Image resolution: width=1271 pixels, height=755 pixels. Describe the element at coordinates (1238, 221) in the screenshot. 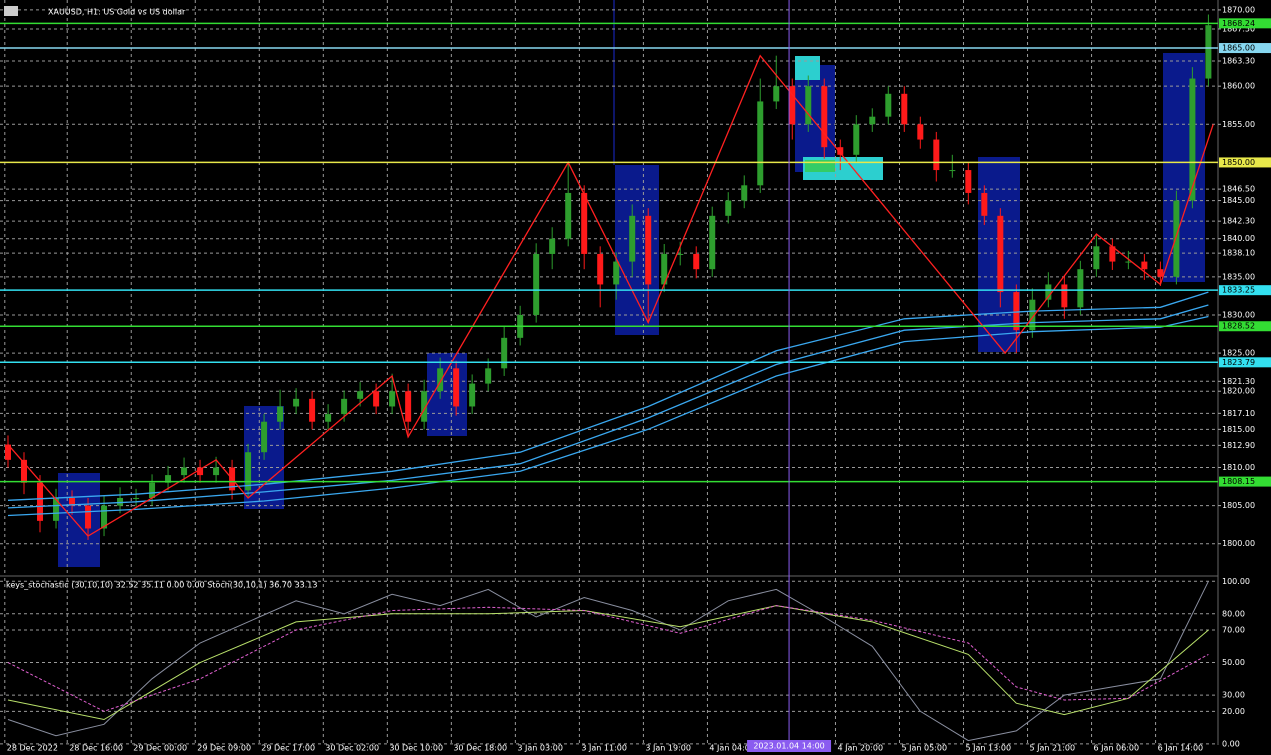

I see `y-tick-label: 1842.30` at that location.